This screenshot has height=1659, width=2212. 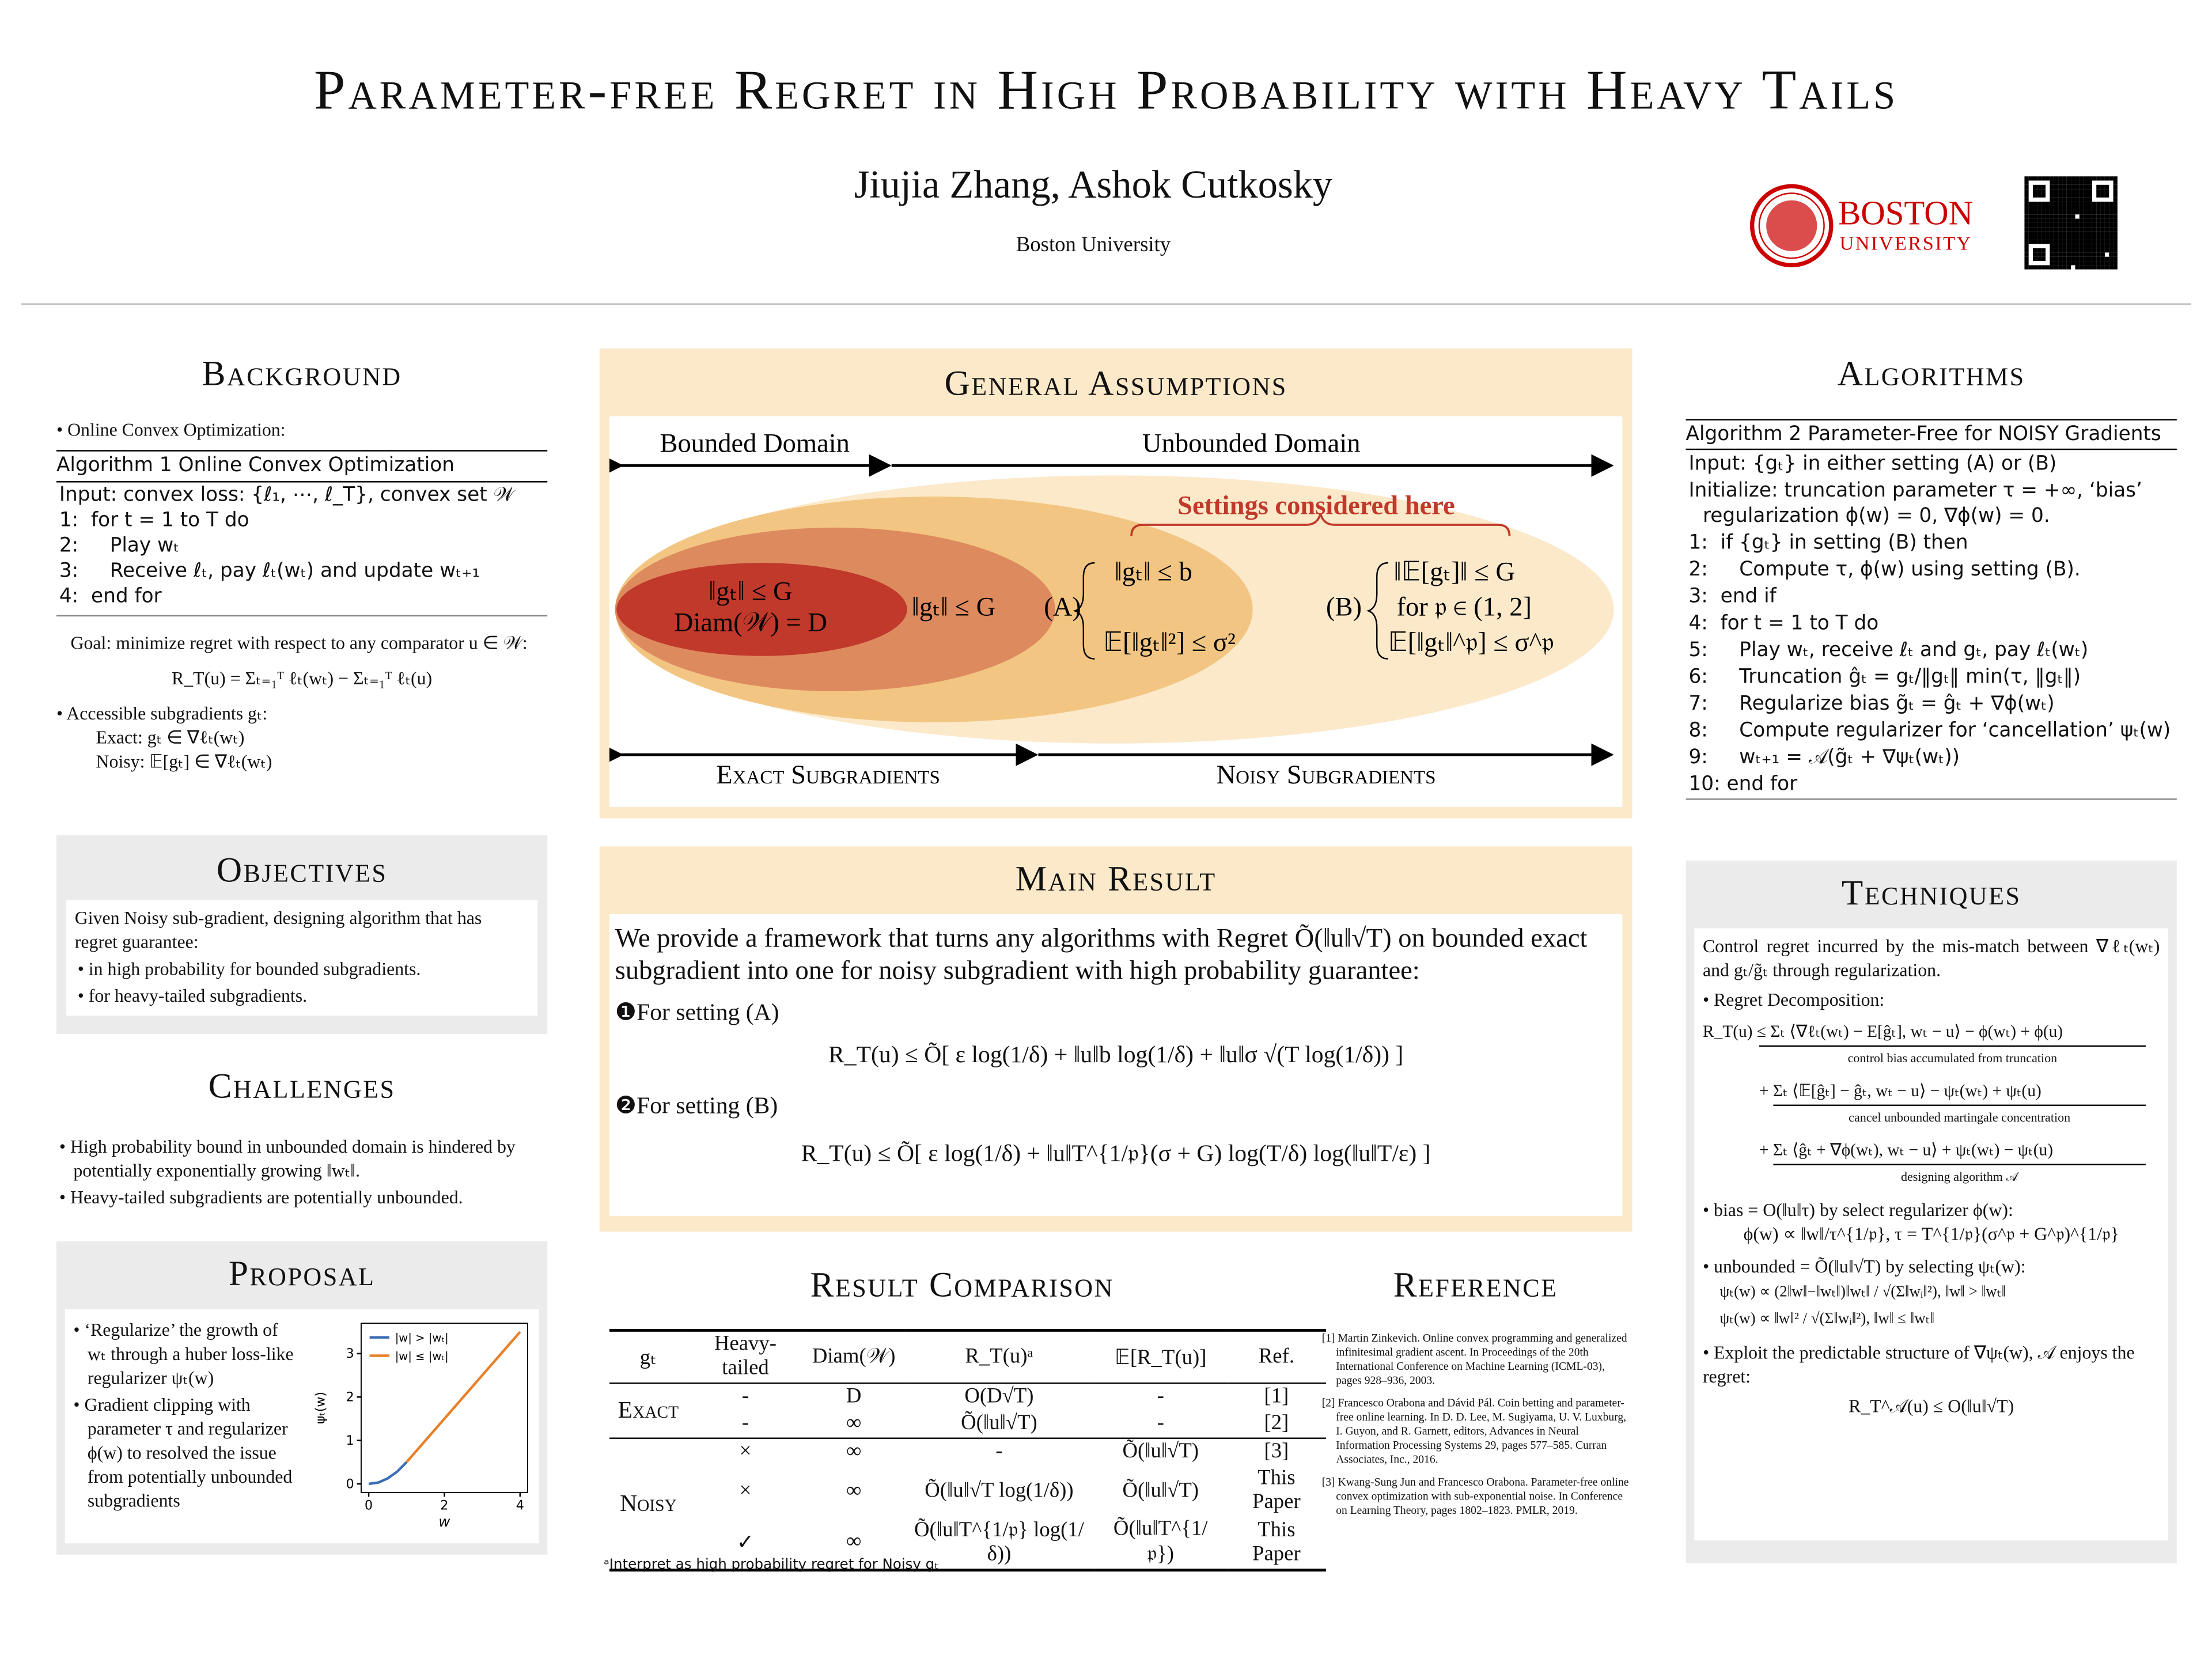 I want to click on section-heading: Main Result, so click(x=1116, y=879).